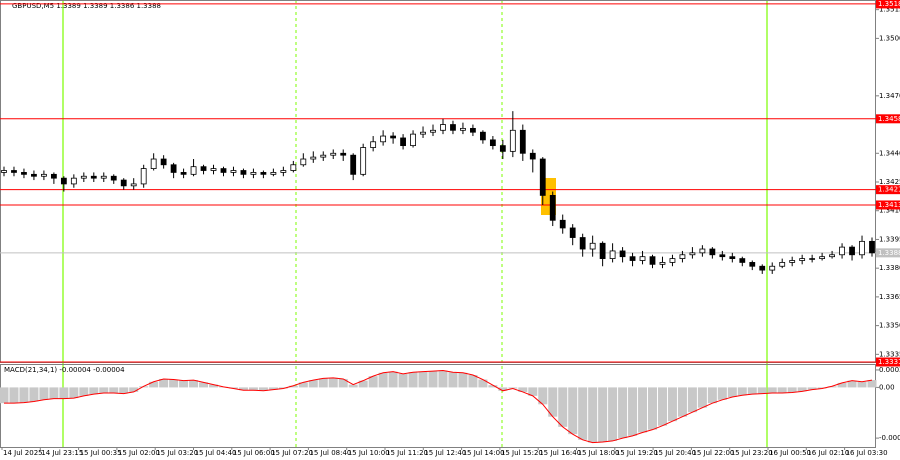 This screenshot has height=460, width=900. What do you see at coordinates (790, 453) in the screenshot?
I see `x-tick-label: 16 Jul 00:50` at bounding box center [790, 453].